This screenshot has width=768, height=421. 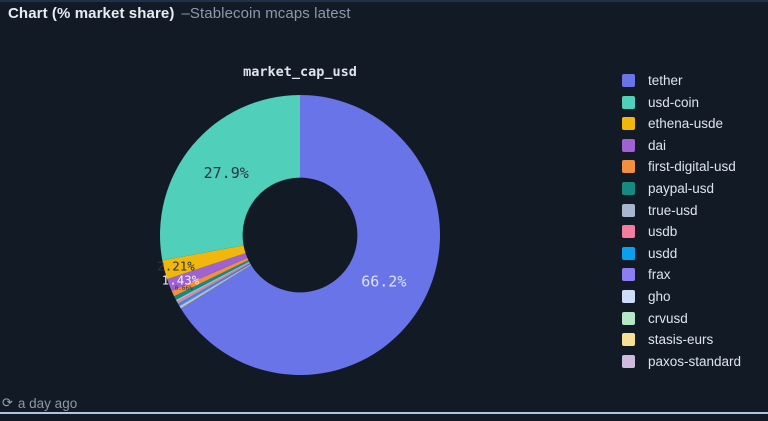 I want to click on legend-label: first-digital-usd, so click(x=692, y=167).